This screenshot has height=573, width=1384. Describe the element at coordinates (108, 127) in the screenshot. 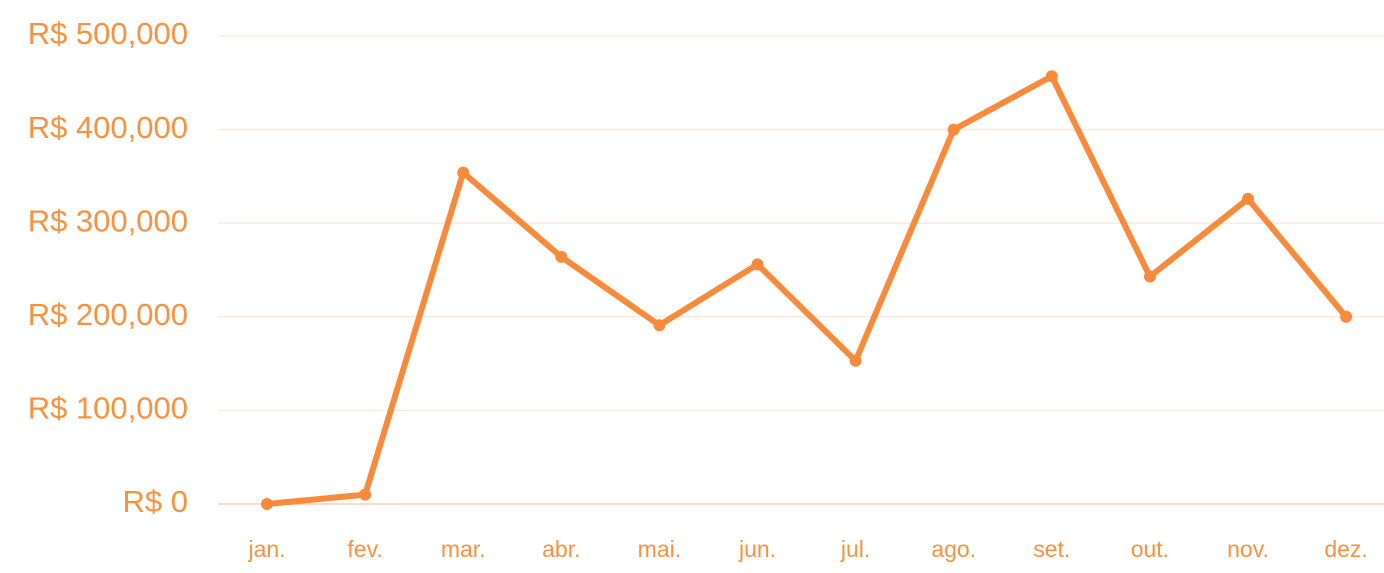

I see `y-tick-label: R$ 400,000` at that location.